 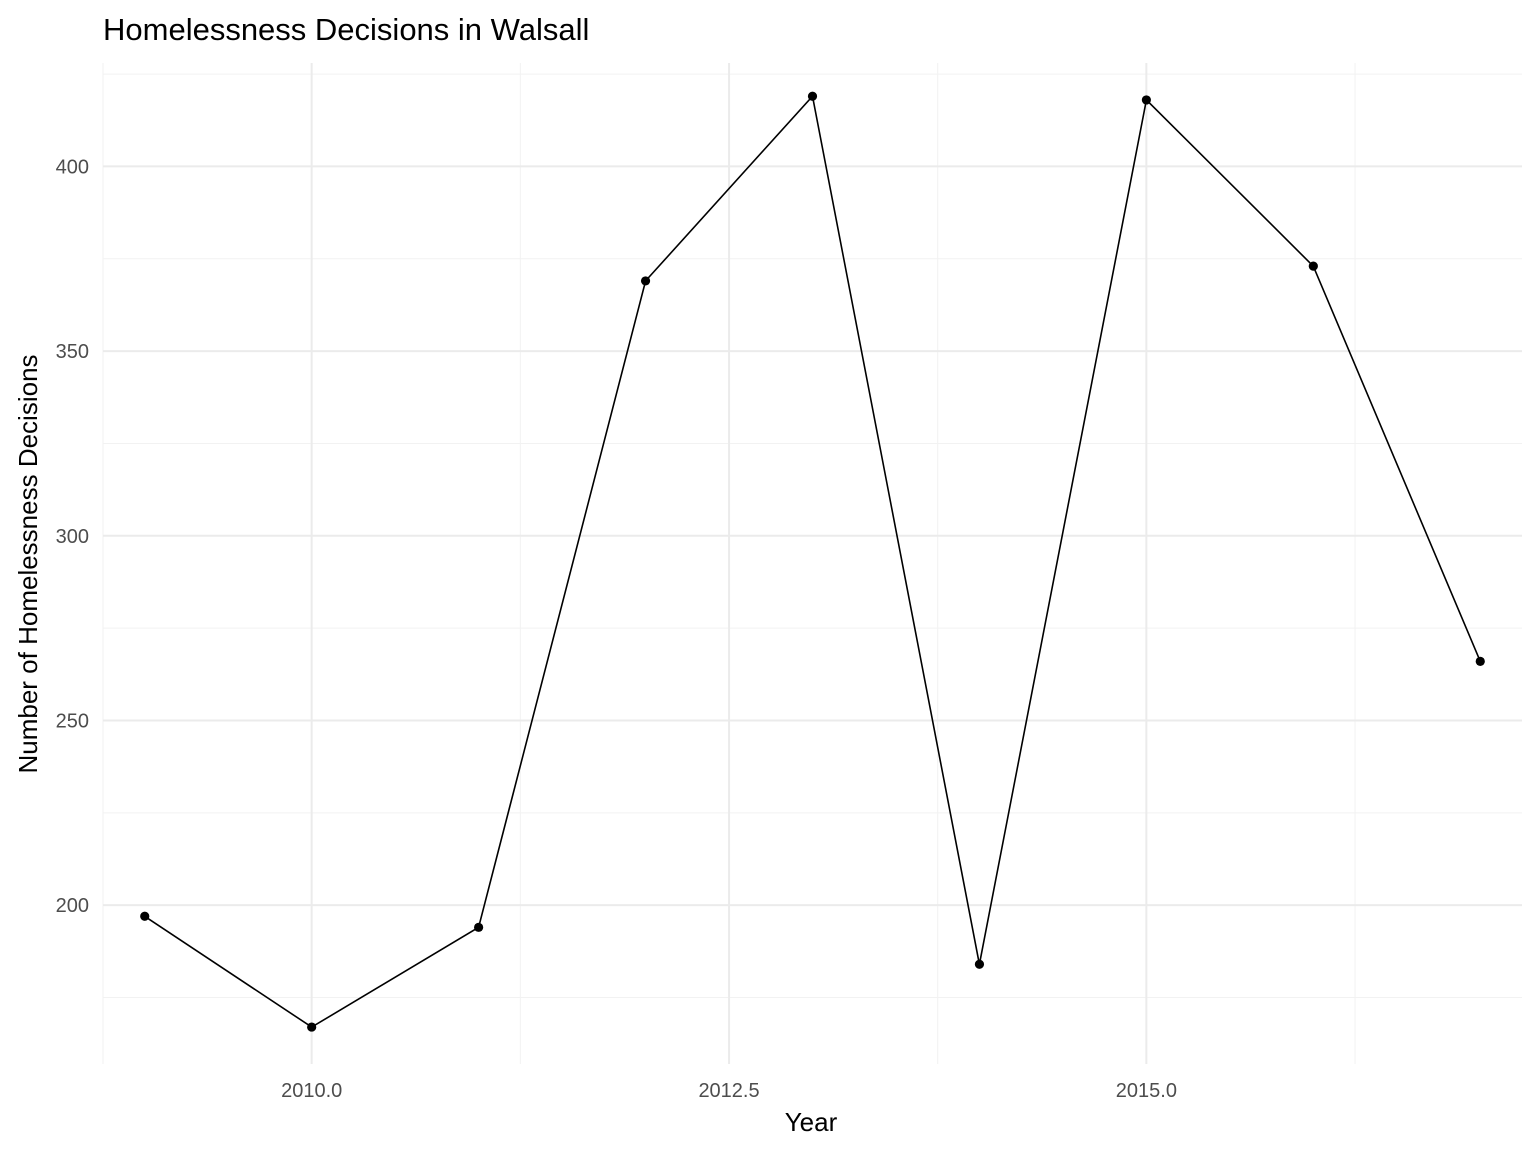 I want to click on y-tick-label: 200, so click(x=72, y=906).